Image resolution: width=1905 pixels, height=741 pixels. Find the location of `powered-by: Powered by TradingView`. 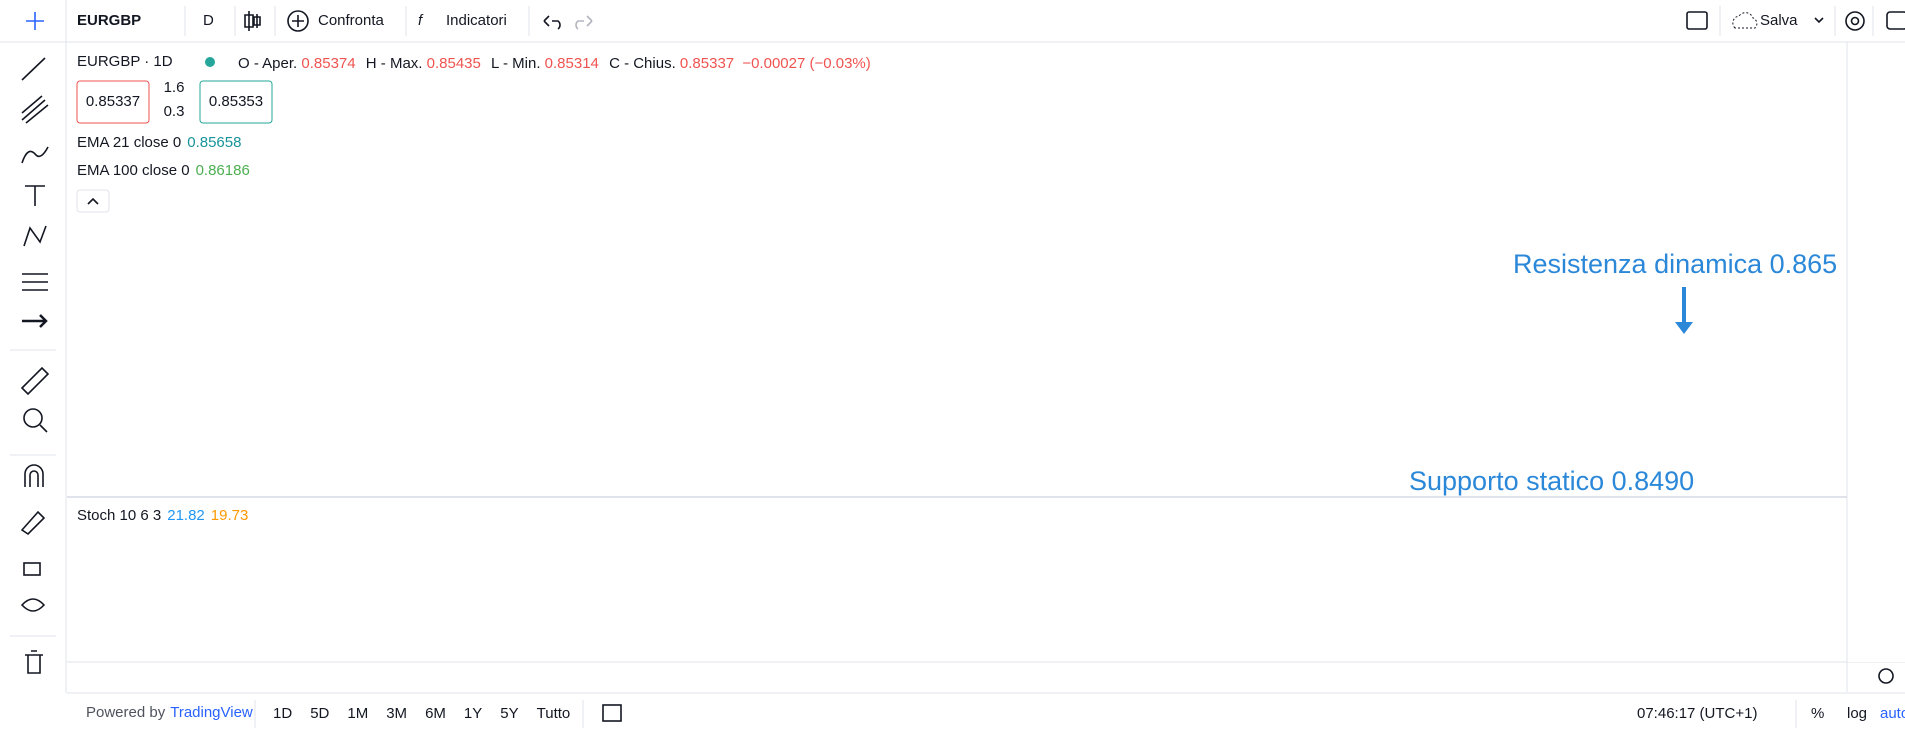

powered-by: Powered by TradingView is located at coordinates (169, 712).